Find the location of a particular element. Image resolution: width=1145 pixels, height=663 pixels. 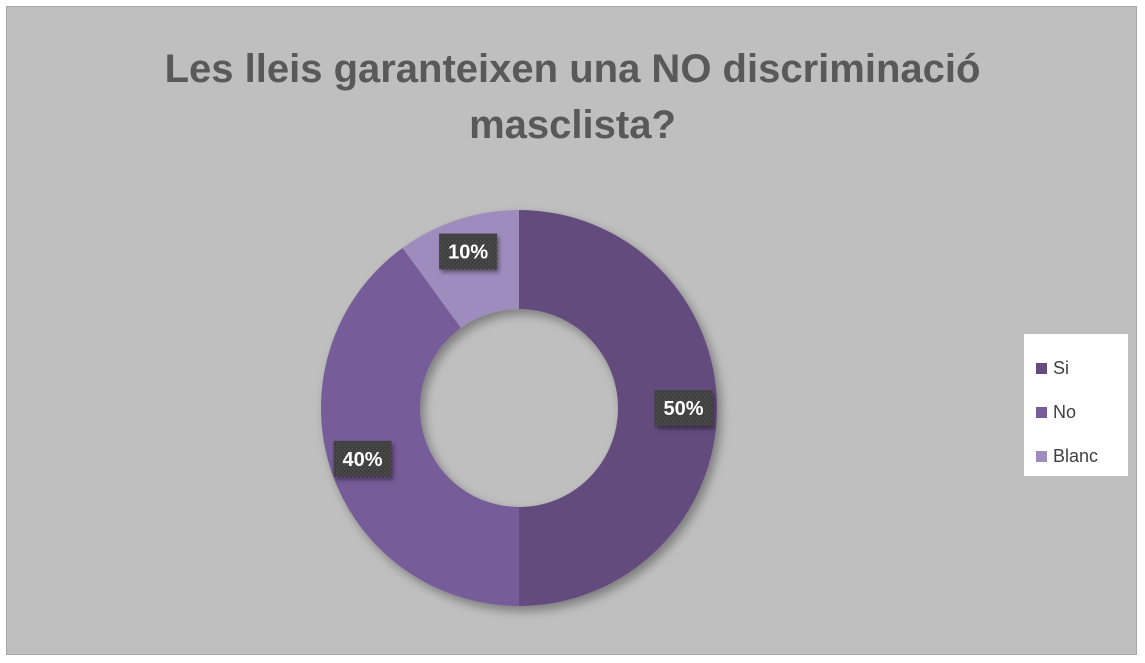

data-label-si: 50% is located at coordinates (683, 408).